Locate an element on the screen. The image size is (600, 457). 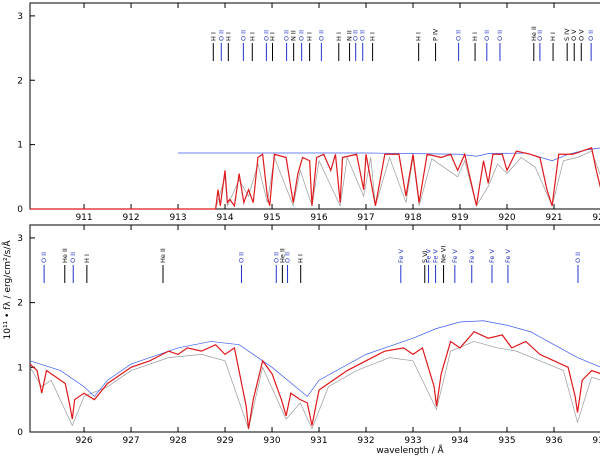
x-tick-label: 932 is located at coordinates (365, 441).